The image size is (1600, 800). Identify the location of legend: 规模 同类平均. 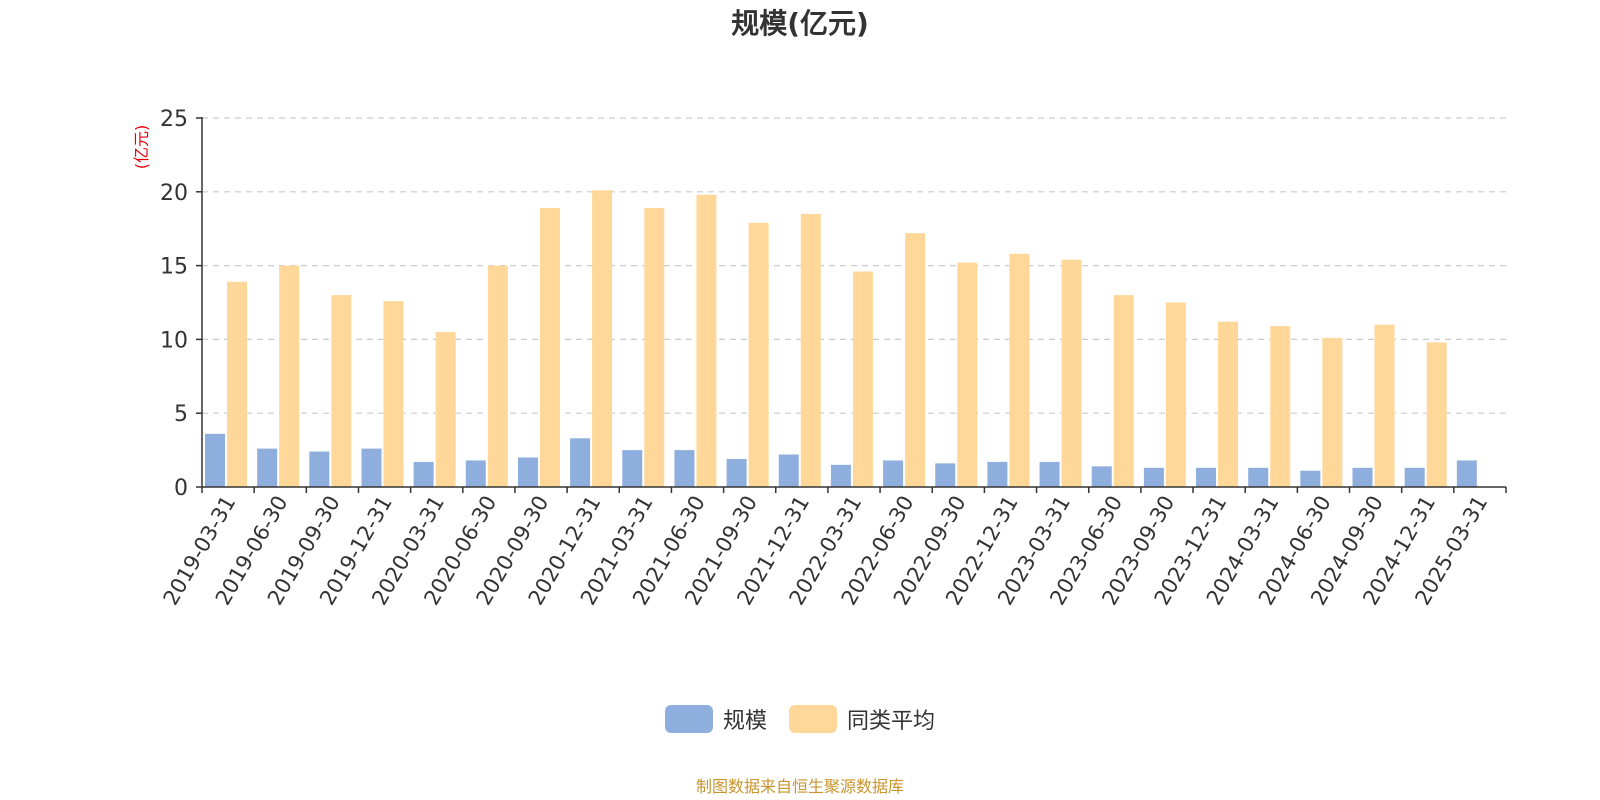
(800, 719).